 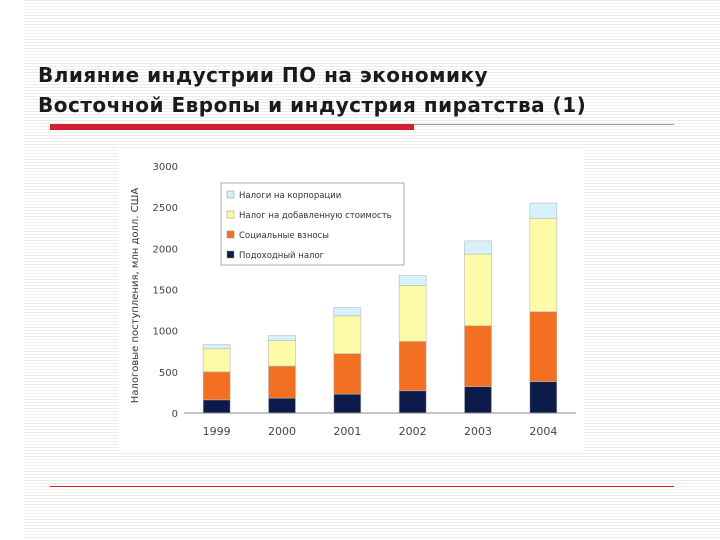 What do you see at coordinates (282, 431) in the screenshot?
I see `x-tick-label: 2000` at bounding box center [282, 431].